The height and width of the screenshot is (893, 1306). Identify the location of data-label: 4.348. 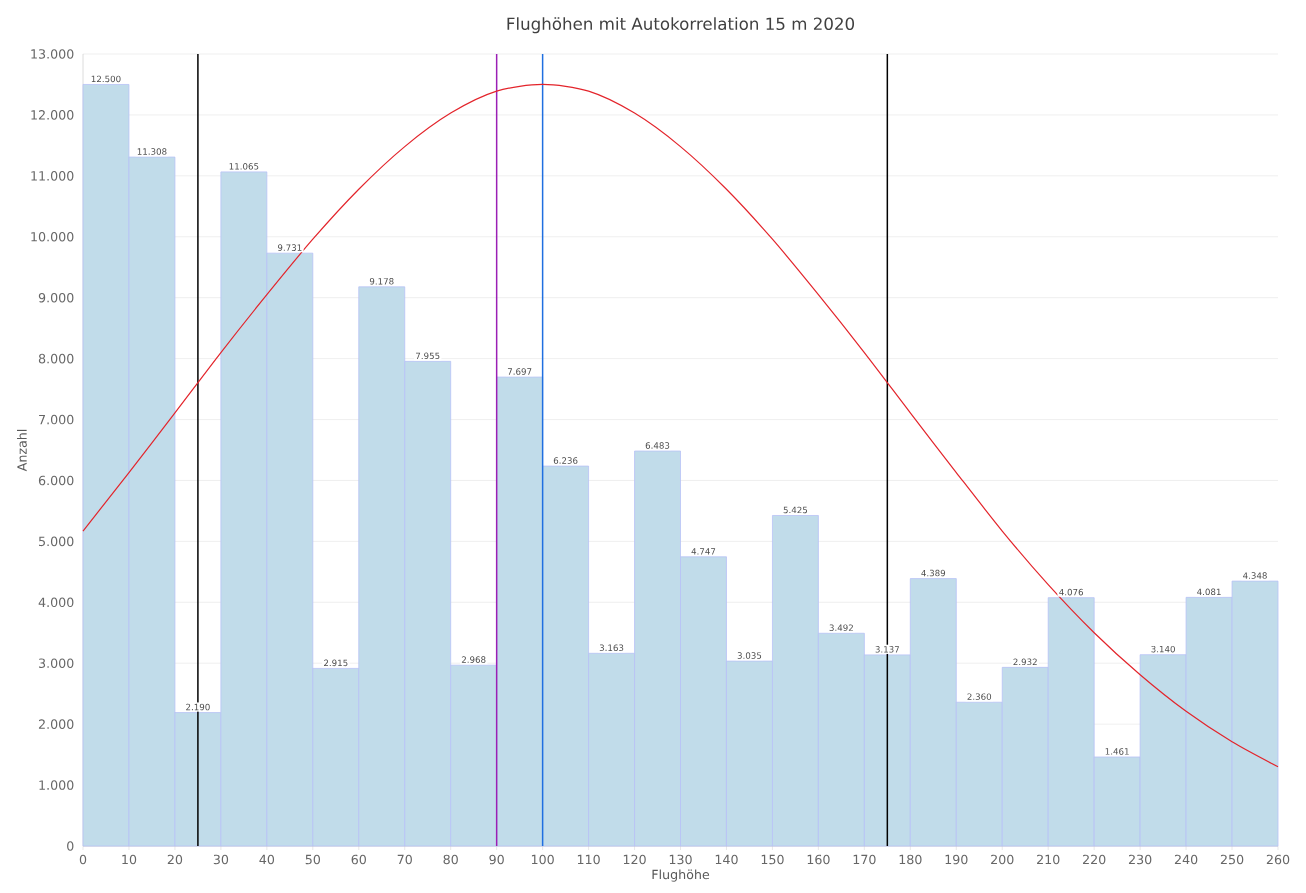
(1255, 575).